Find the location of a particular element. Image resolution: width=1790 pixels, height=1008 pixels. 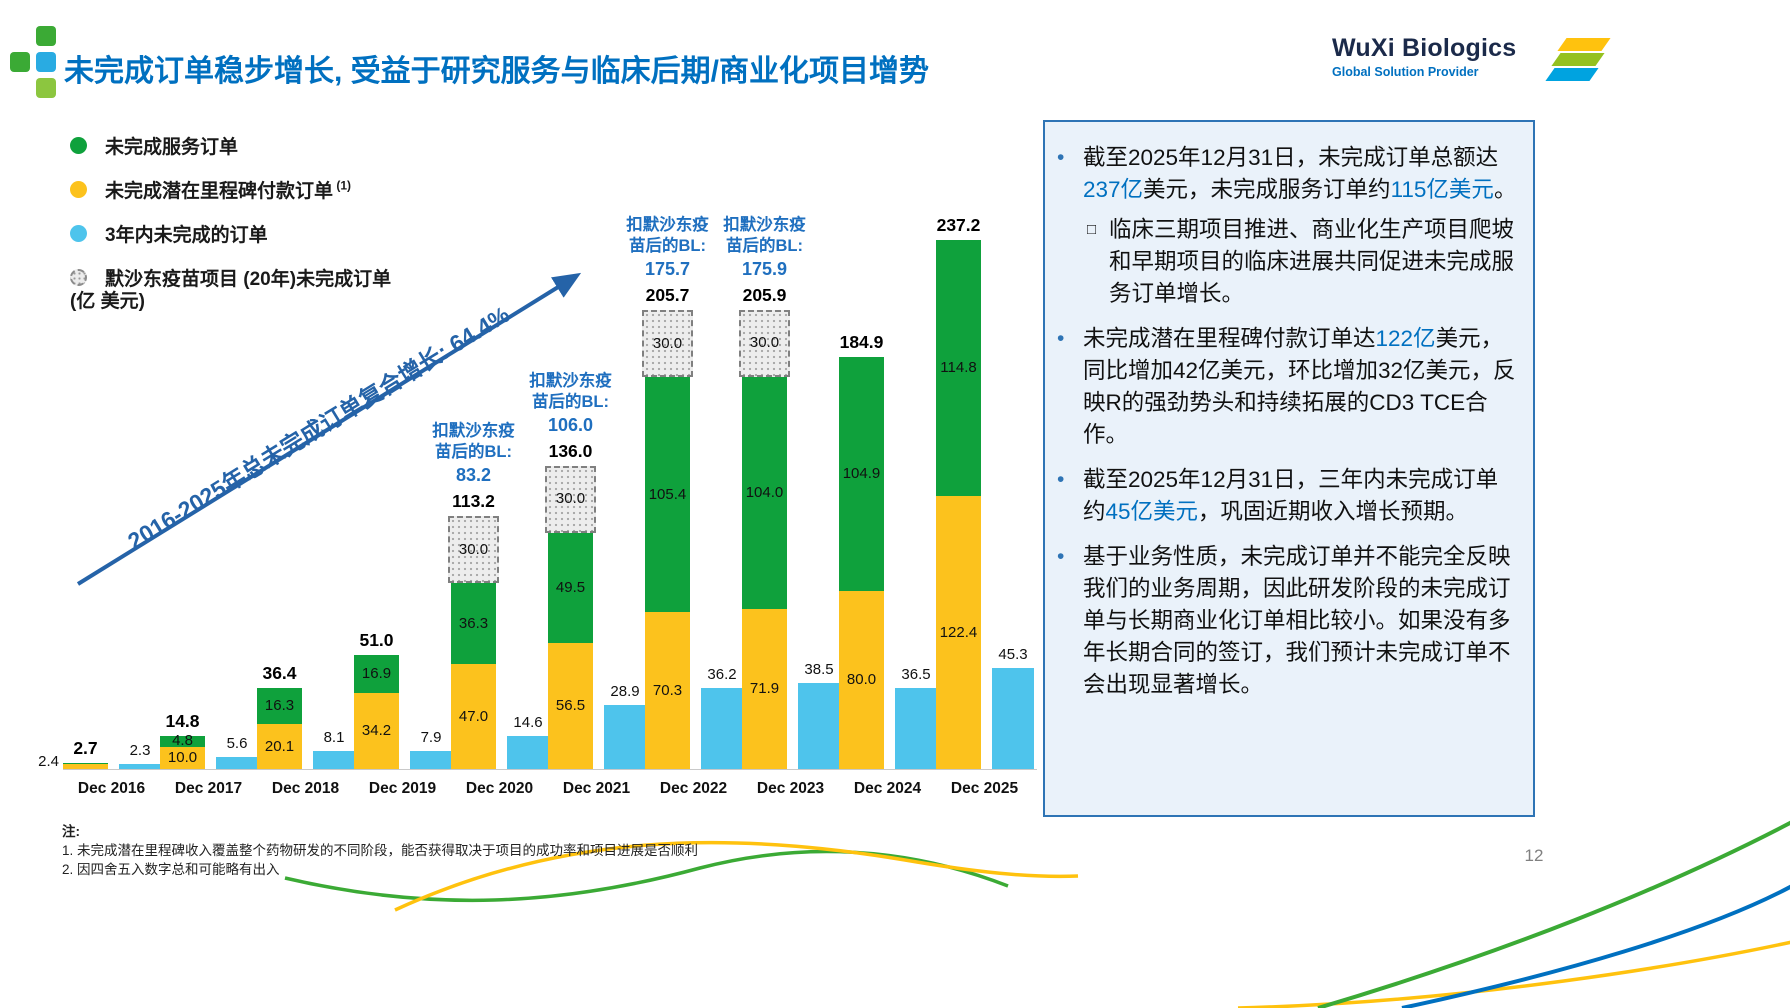

three-year-value-label: 38.5 is located at coordinates (819, 670).